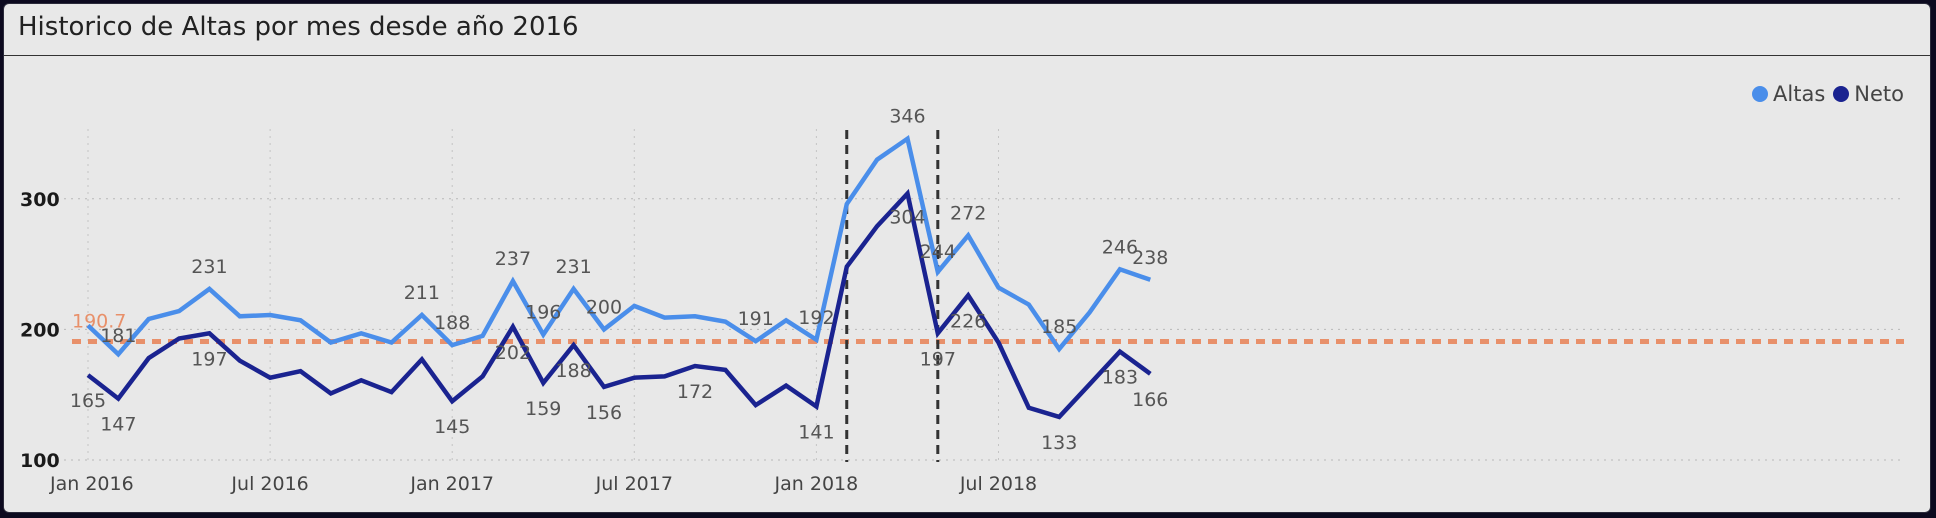  Describe the element at coordinates (907, 218) in the screenshot. I see `data-label-neto: 304` at that location.